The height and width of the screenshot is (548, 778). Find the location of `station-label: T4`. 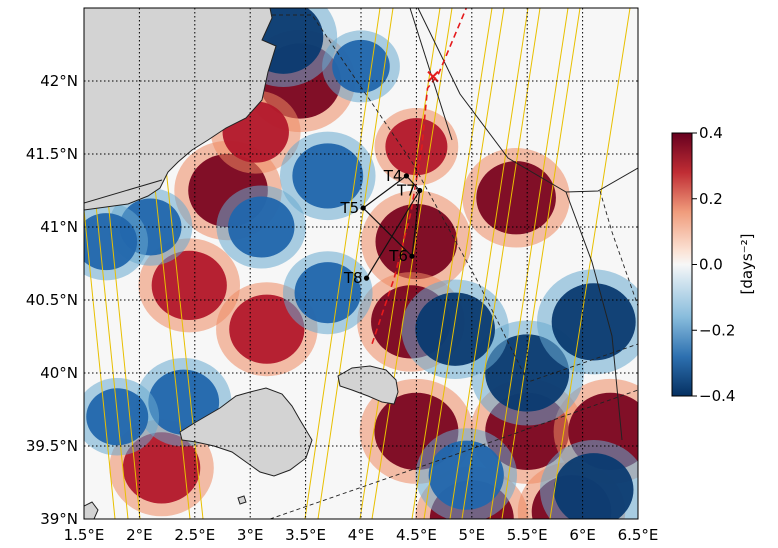

station-label: T4 is located at coordinates (393, 176).